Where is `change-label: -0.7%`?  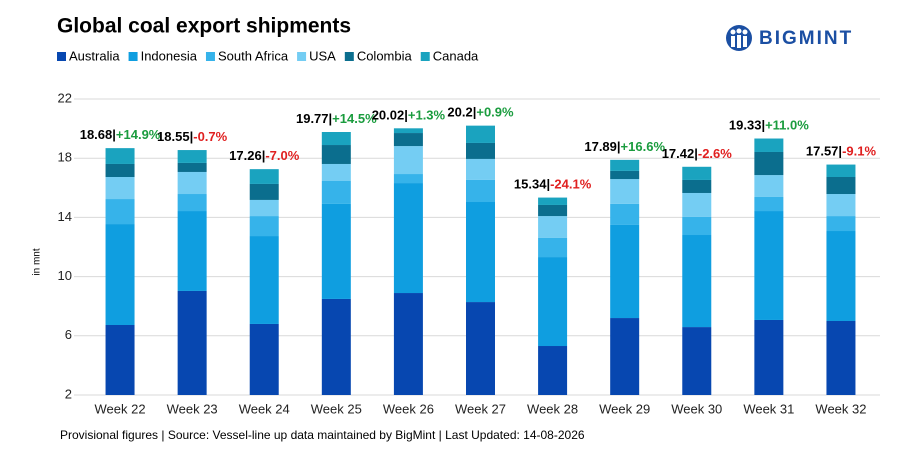
change-label: -0.7% is located at coordinates (210, 136).